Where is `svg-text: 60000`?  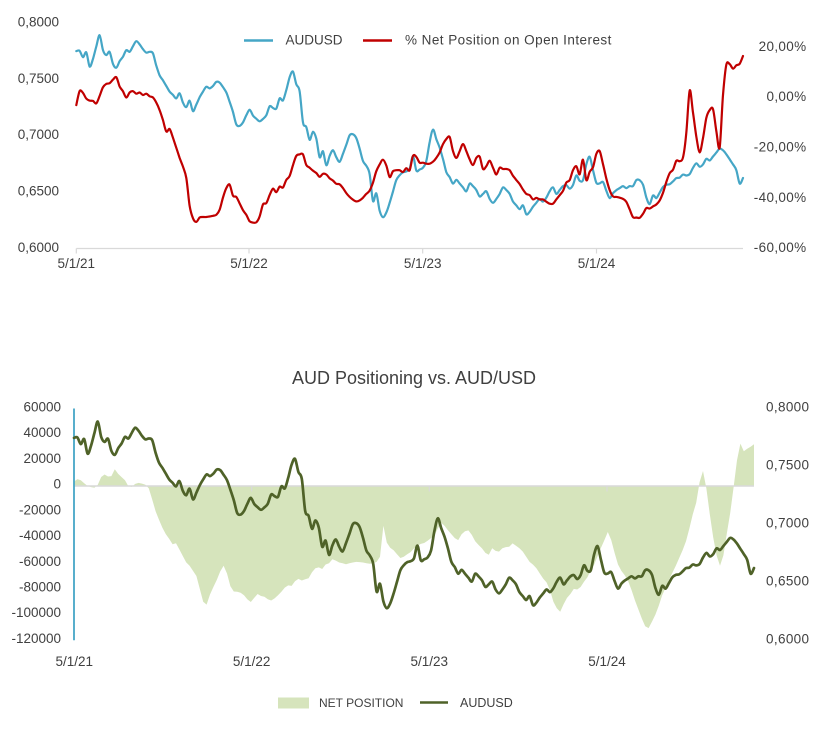 svg-text: 60000 is located at coordinates (42, 406).